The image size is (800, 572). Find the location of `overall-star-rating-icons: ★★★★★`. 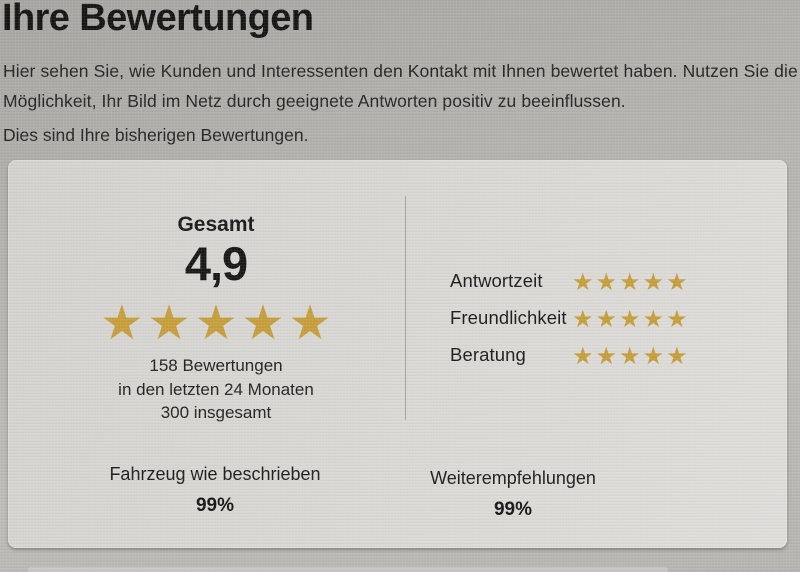

overall-star-rating-icons: ★★★★★ is located at coordinates (218, 323).